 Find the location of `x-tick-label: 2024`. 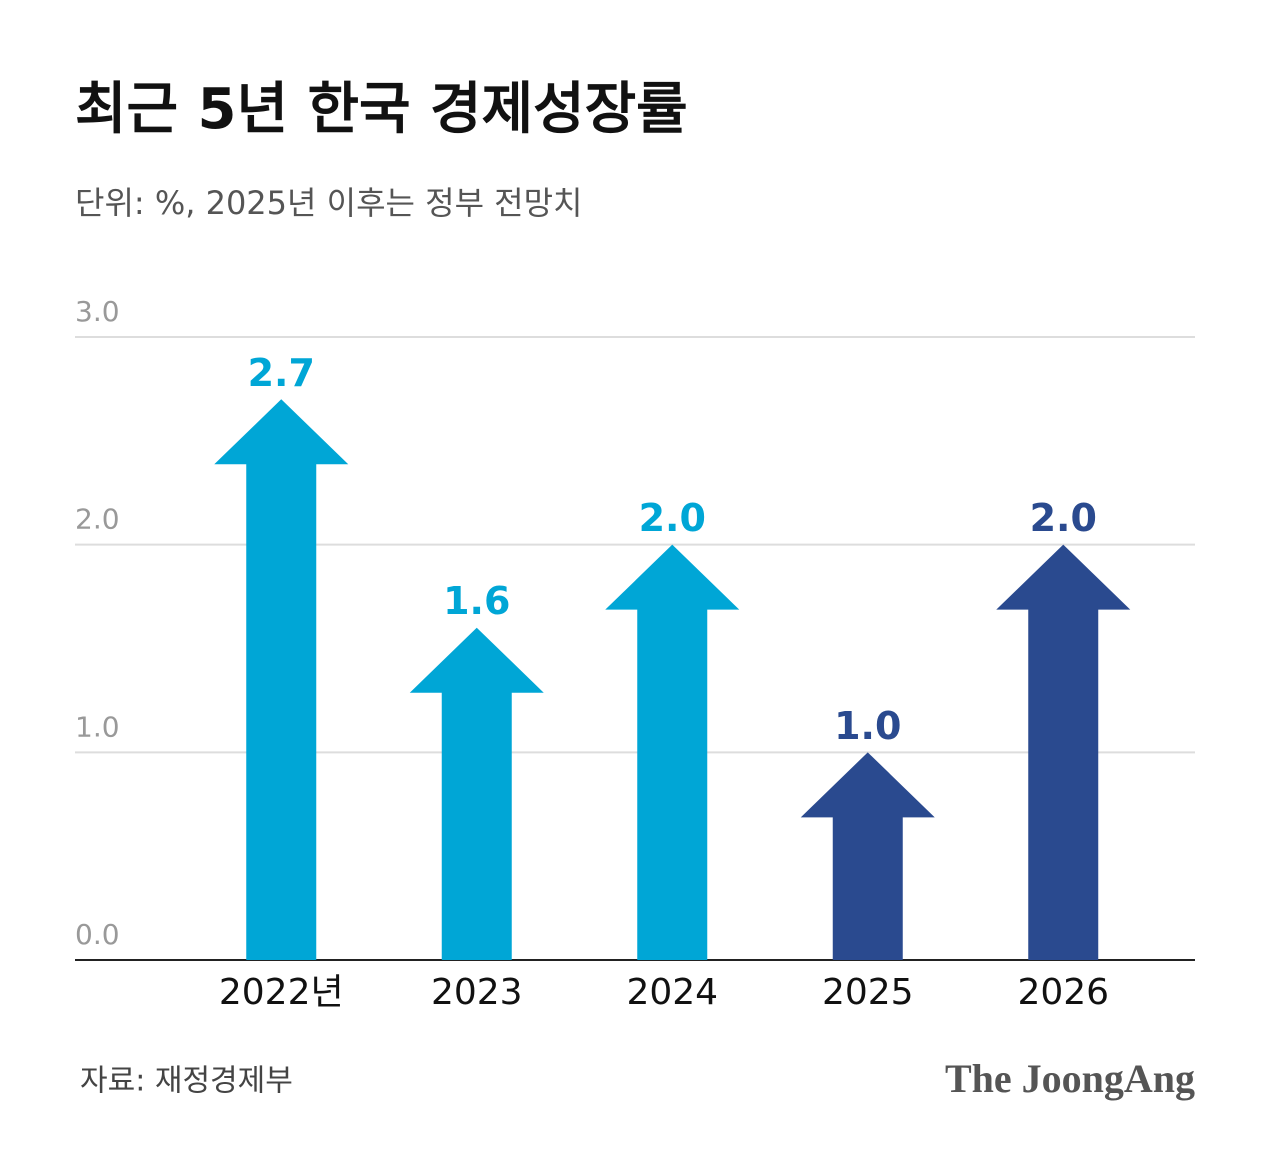

x-tick-label: 2024 is located at coordinates (672, 992).